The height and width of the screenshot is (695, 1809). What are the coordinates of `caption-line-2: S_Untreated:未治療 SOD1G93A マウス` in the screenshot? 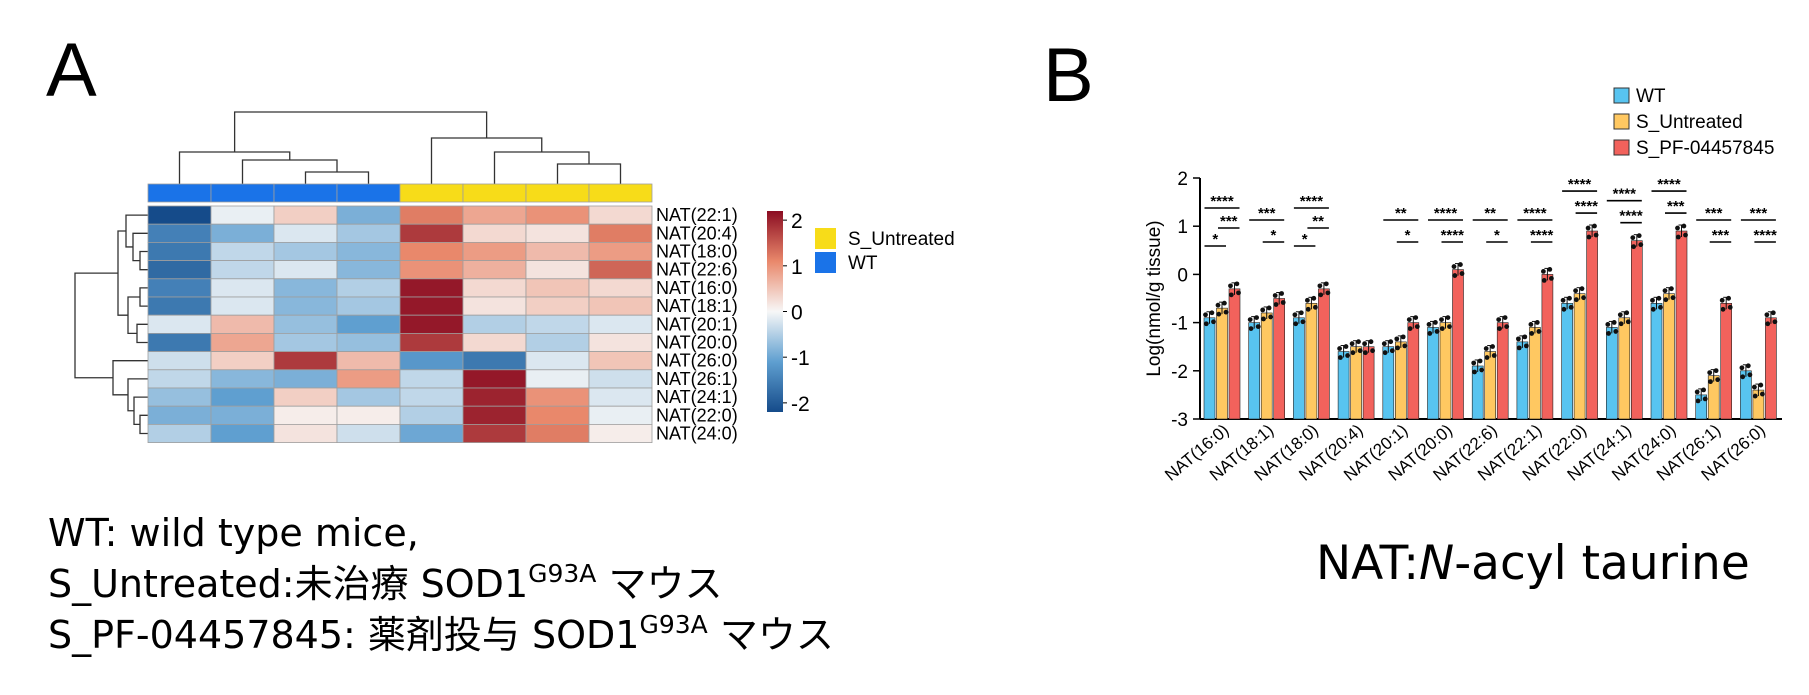 It's located at (441, 584).